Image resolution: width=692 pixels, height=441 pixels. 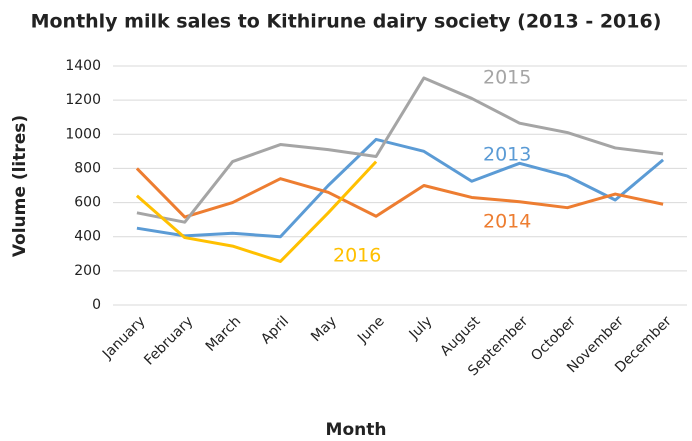 I want to click on x-tick-label: June, so click(x=371, y=330).